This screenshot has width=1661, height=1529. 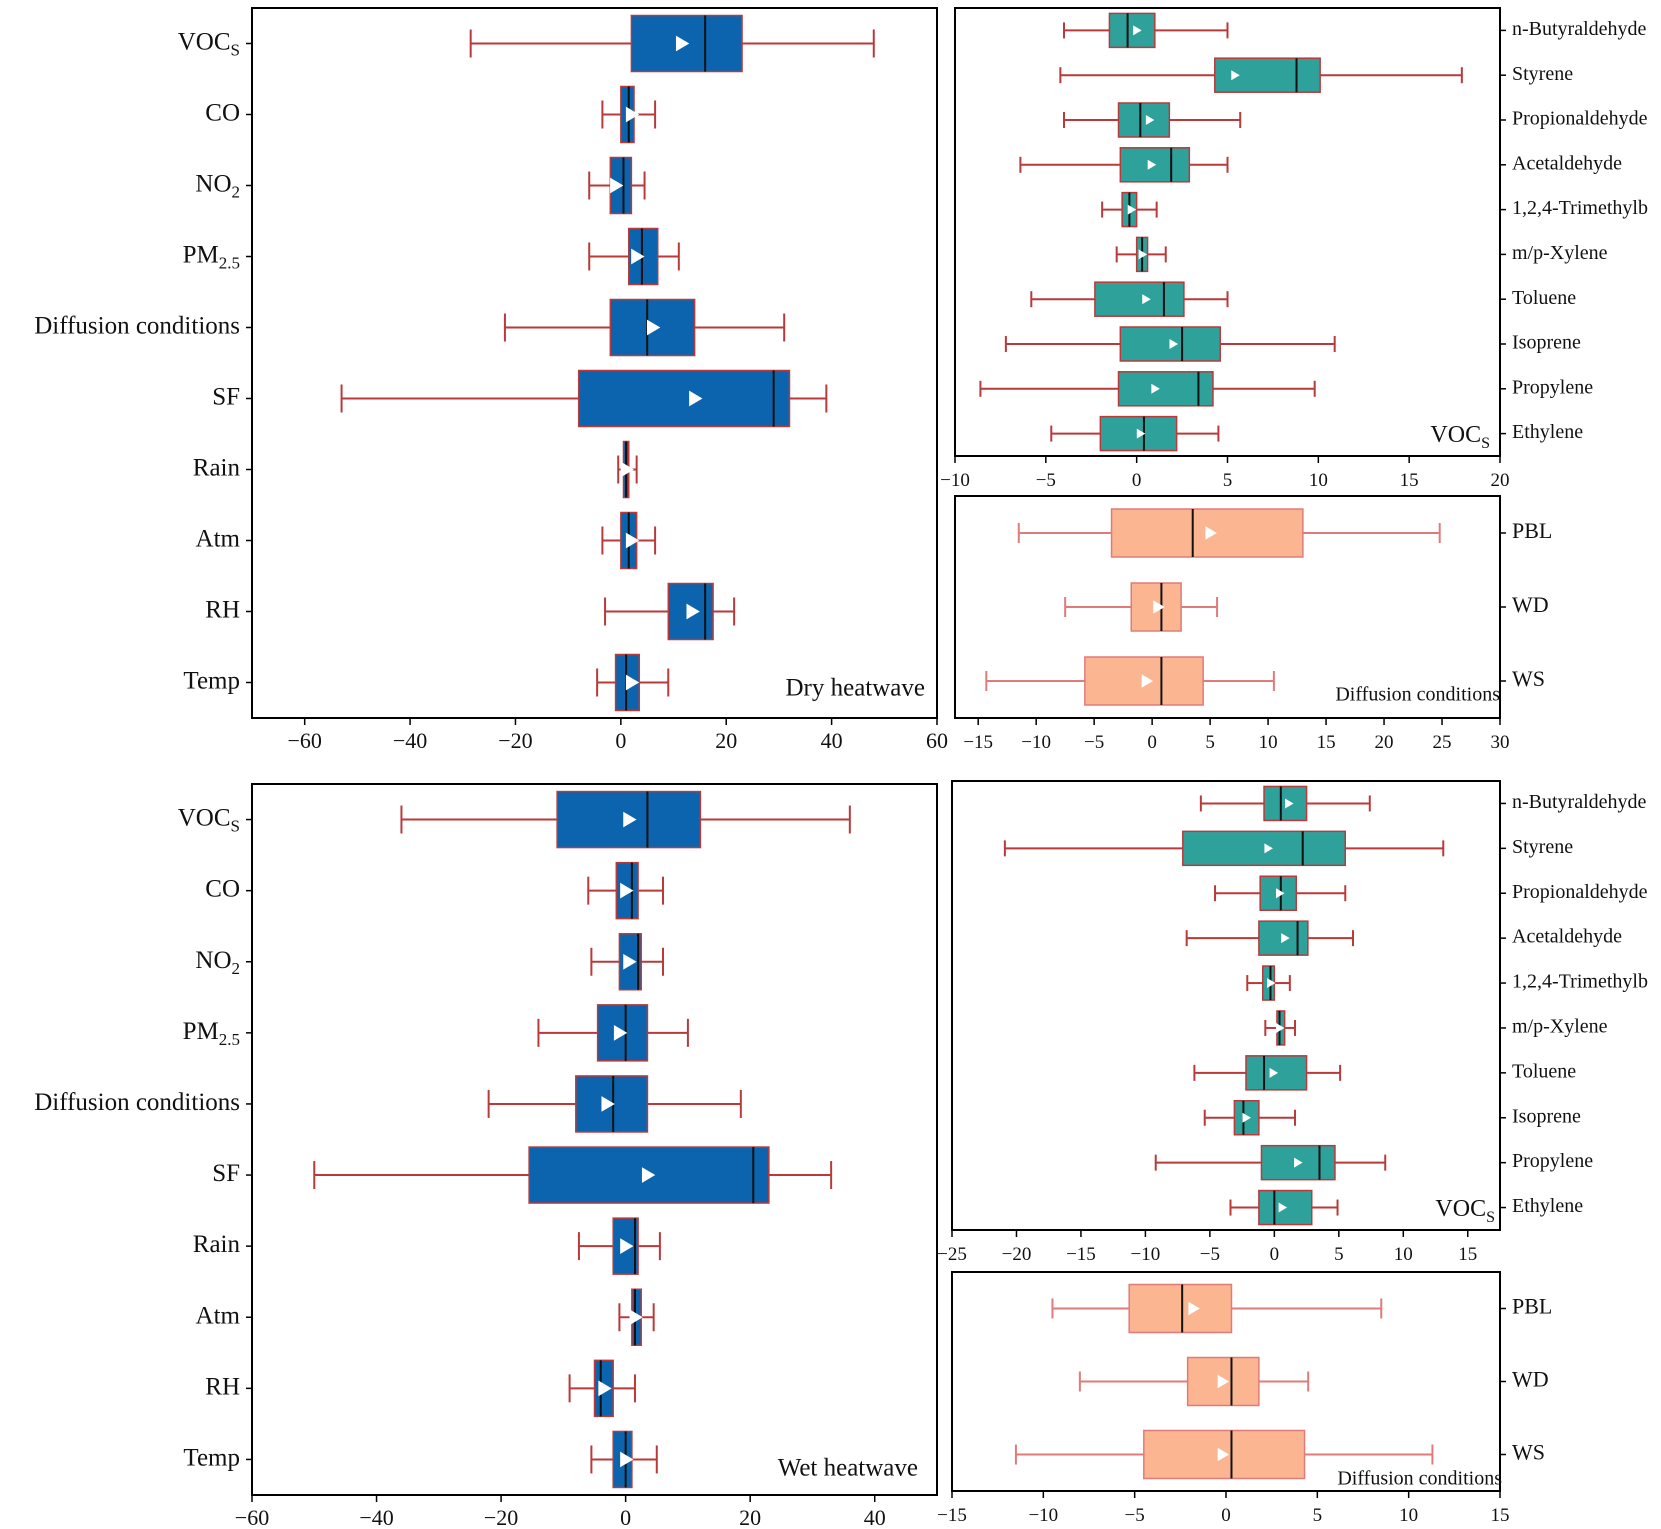 I want to click on category-label: PM2.5, so click(x=211, y=256).